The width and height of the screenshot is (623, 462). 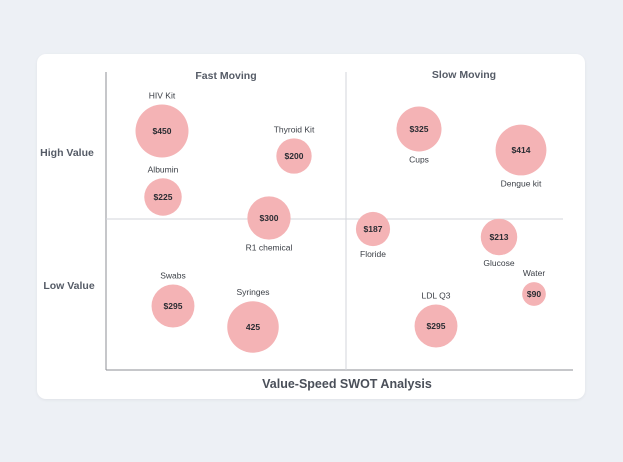 I want to click on bubble-value-swabs: $295, so click(x=173, y=306).